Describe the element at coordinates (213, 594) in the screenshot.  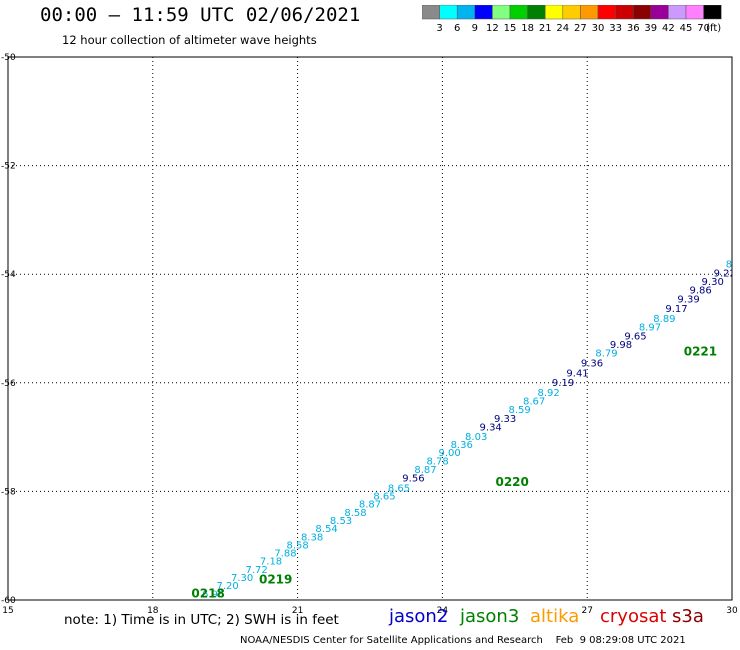
I see `wave-height-reading: 6.96` at that location.